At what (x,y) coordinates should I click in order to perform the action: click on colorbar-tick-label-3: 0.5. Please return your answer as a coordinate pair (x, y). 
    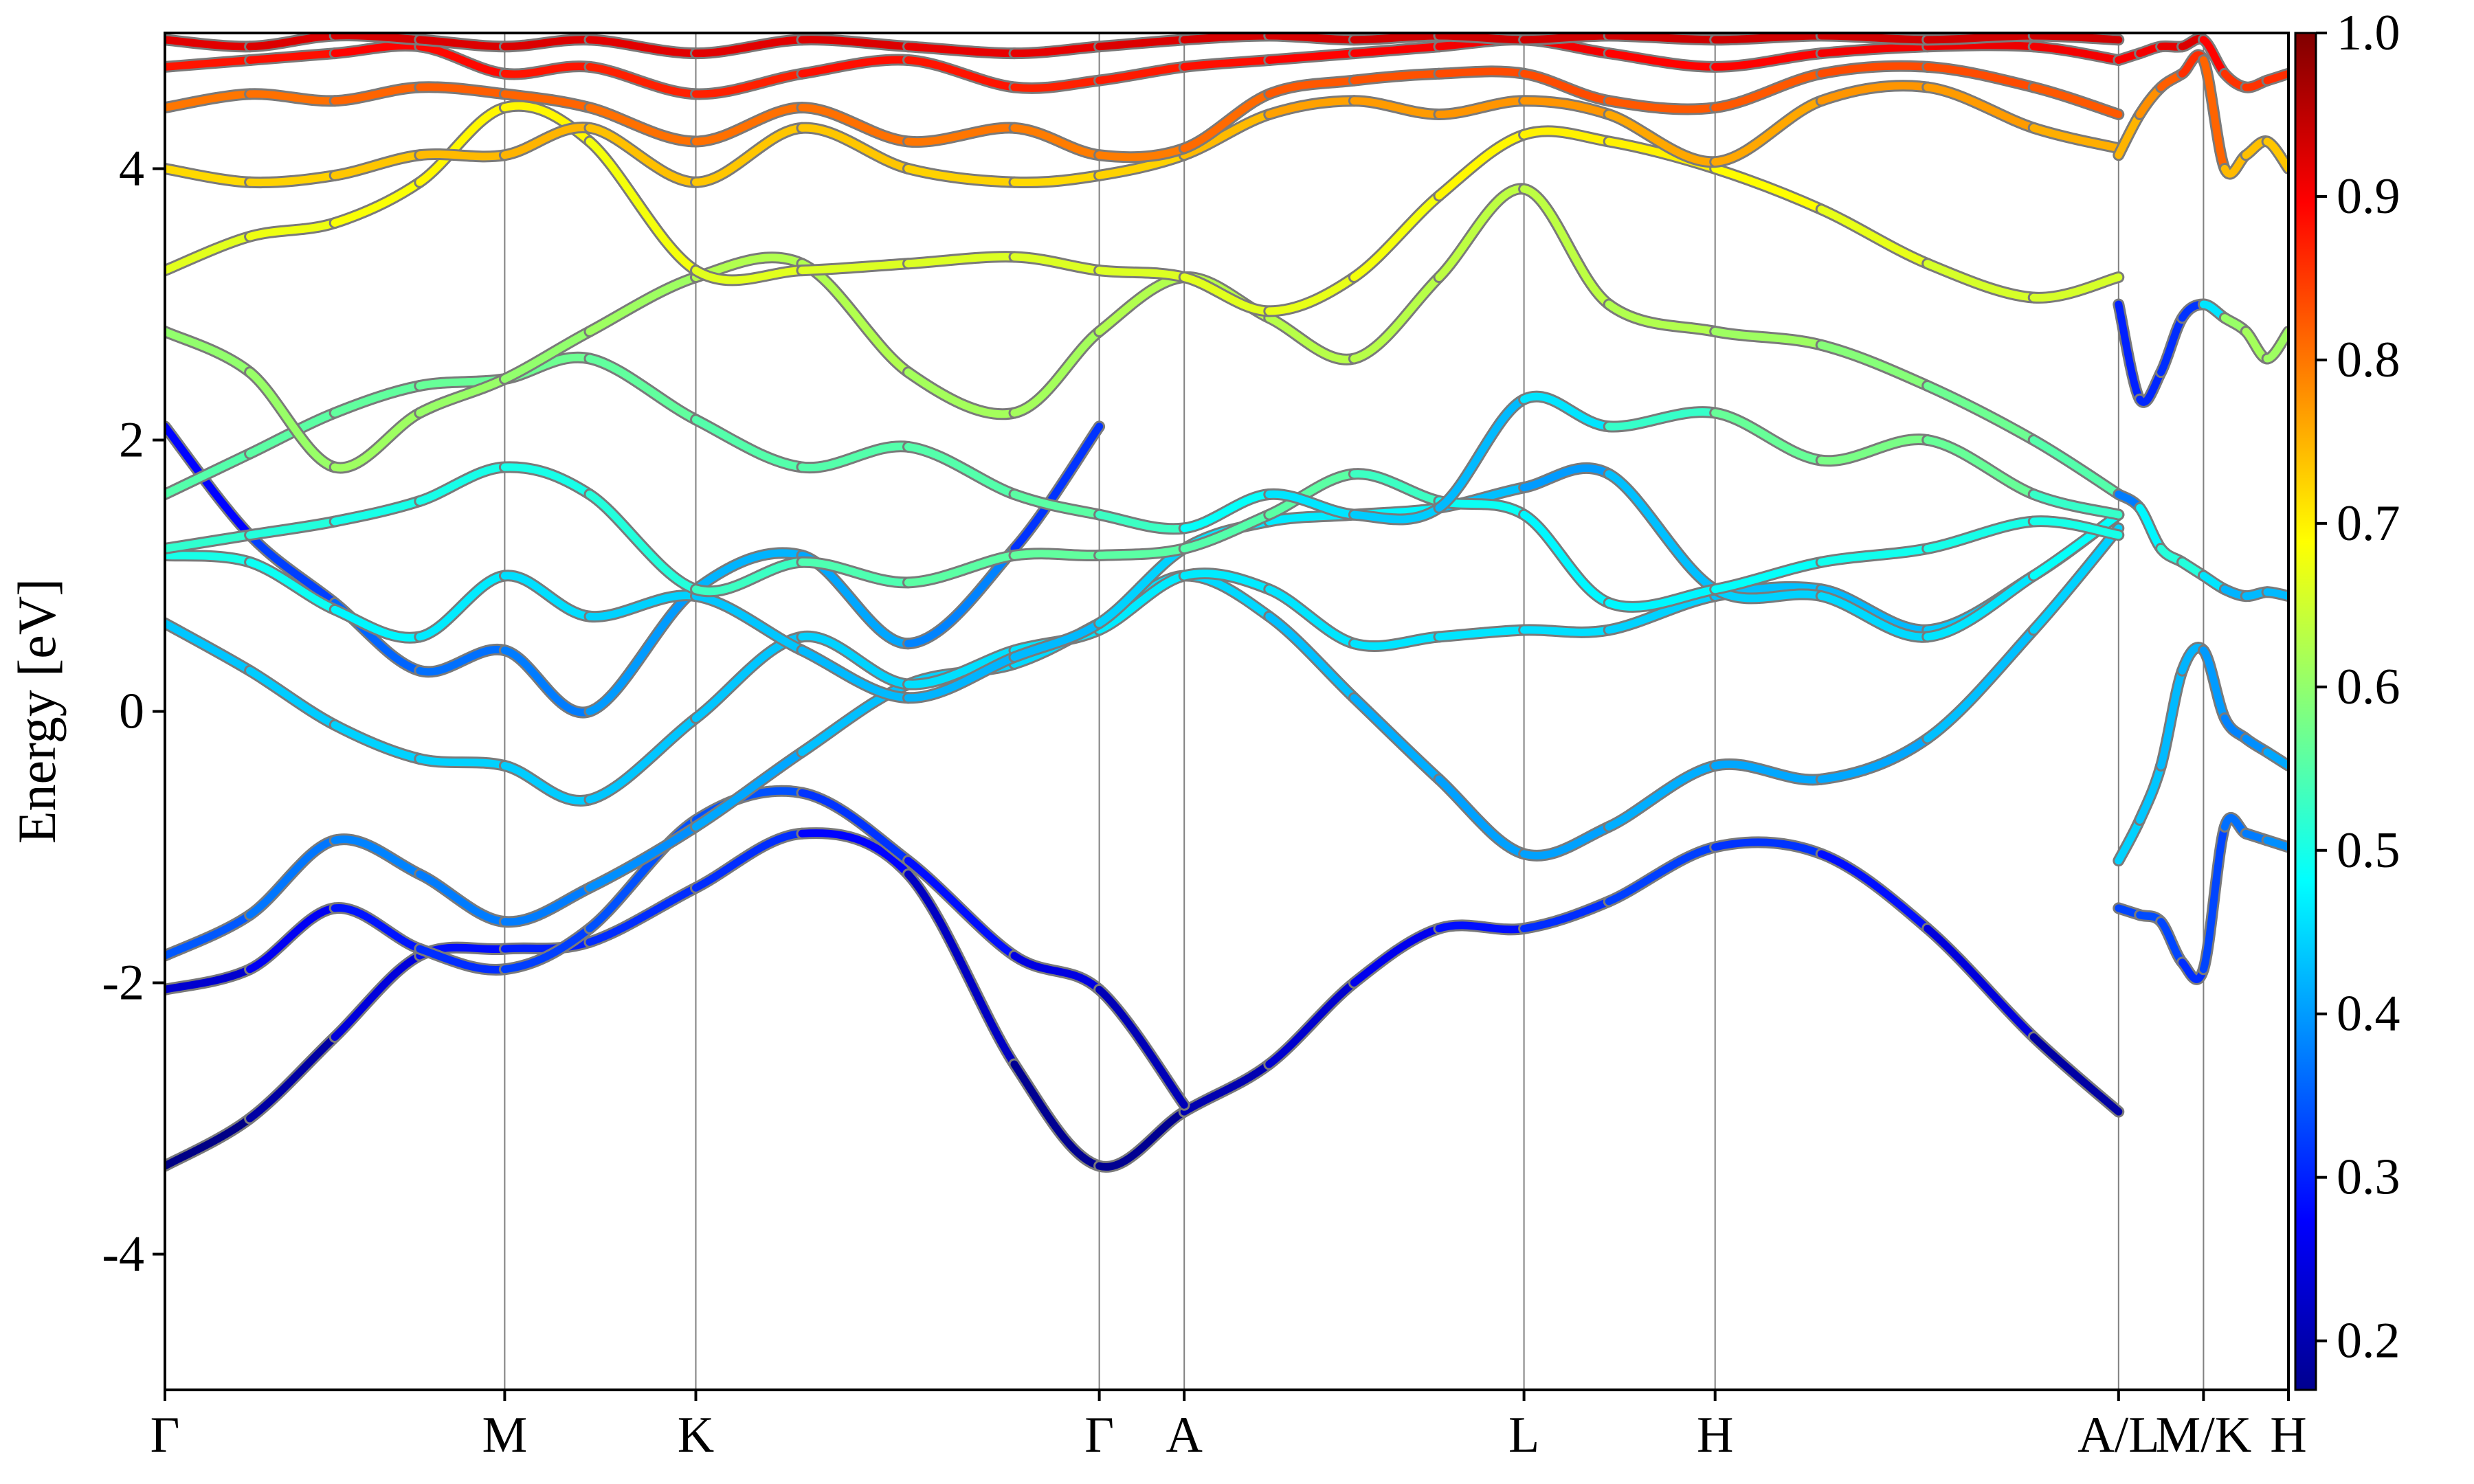
    Looking at the image, I should click on (2368, 850).